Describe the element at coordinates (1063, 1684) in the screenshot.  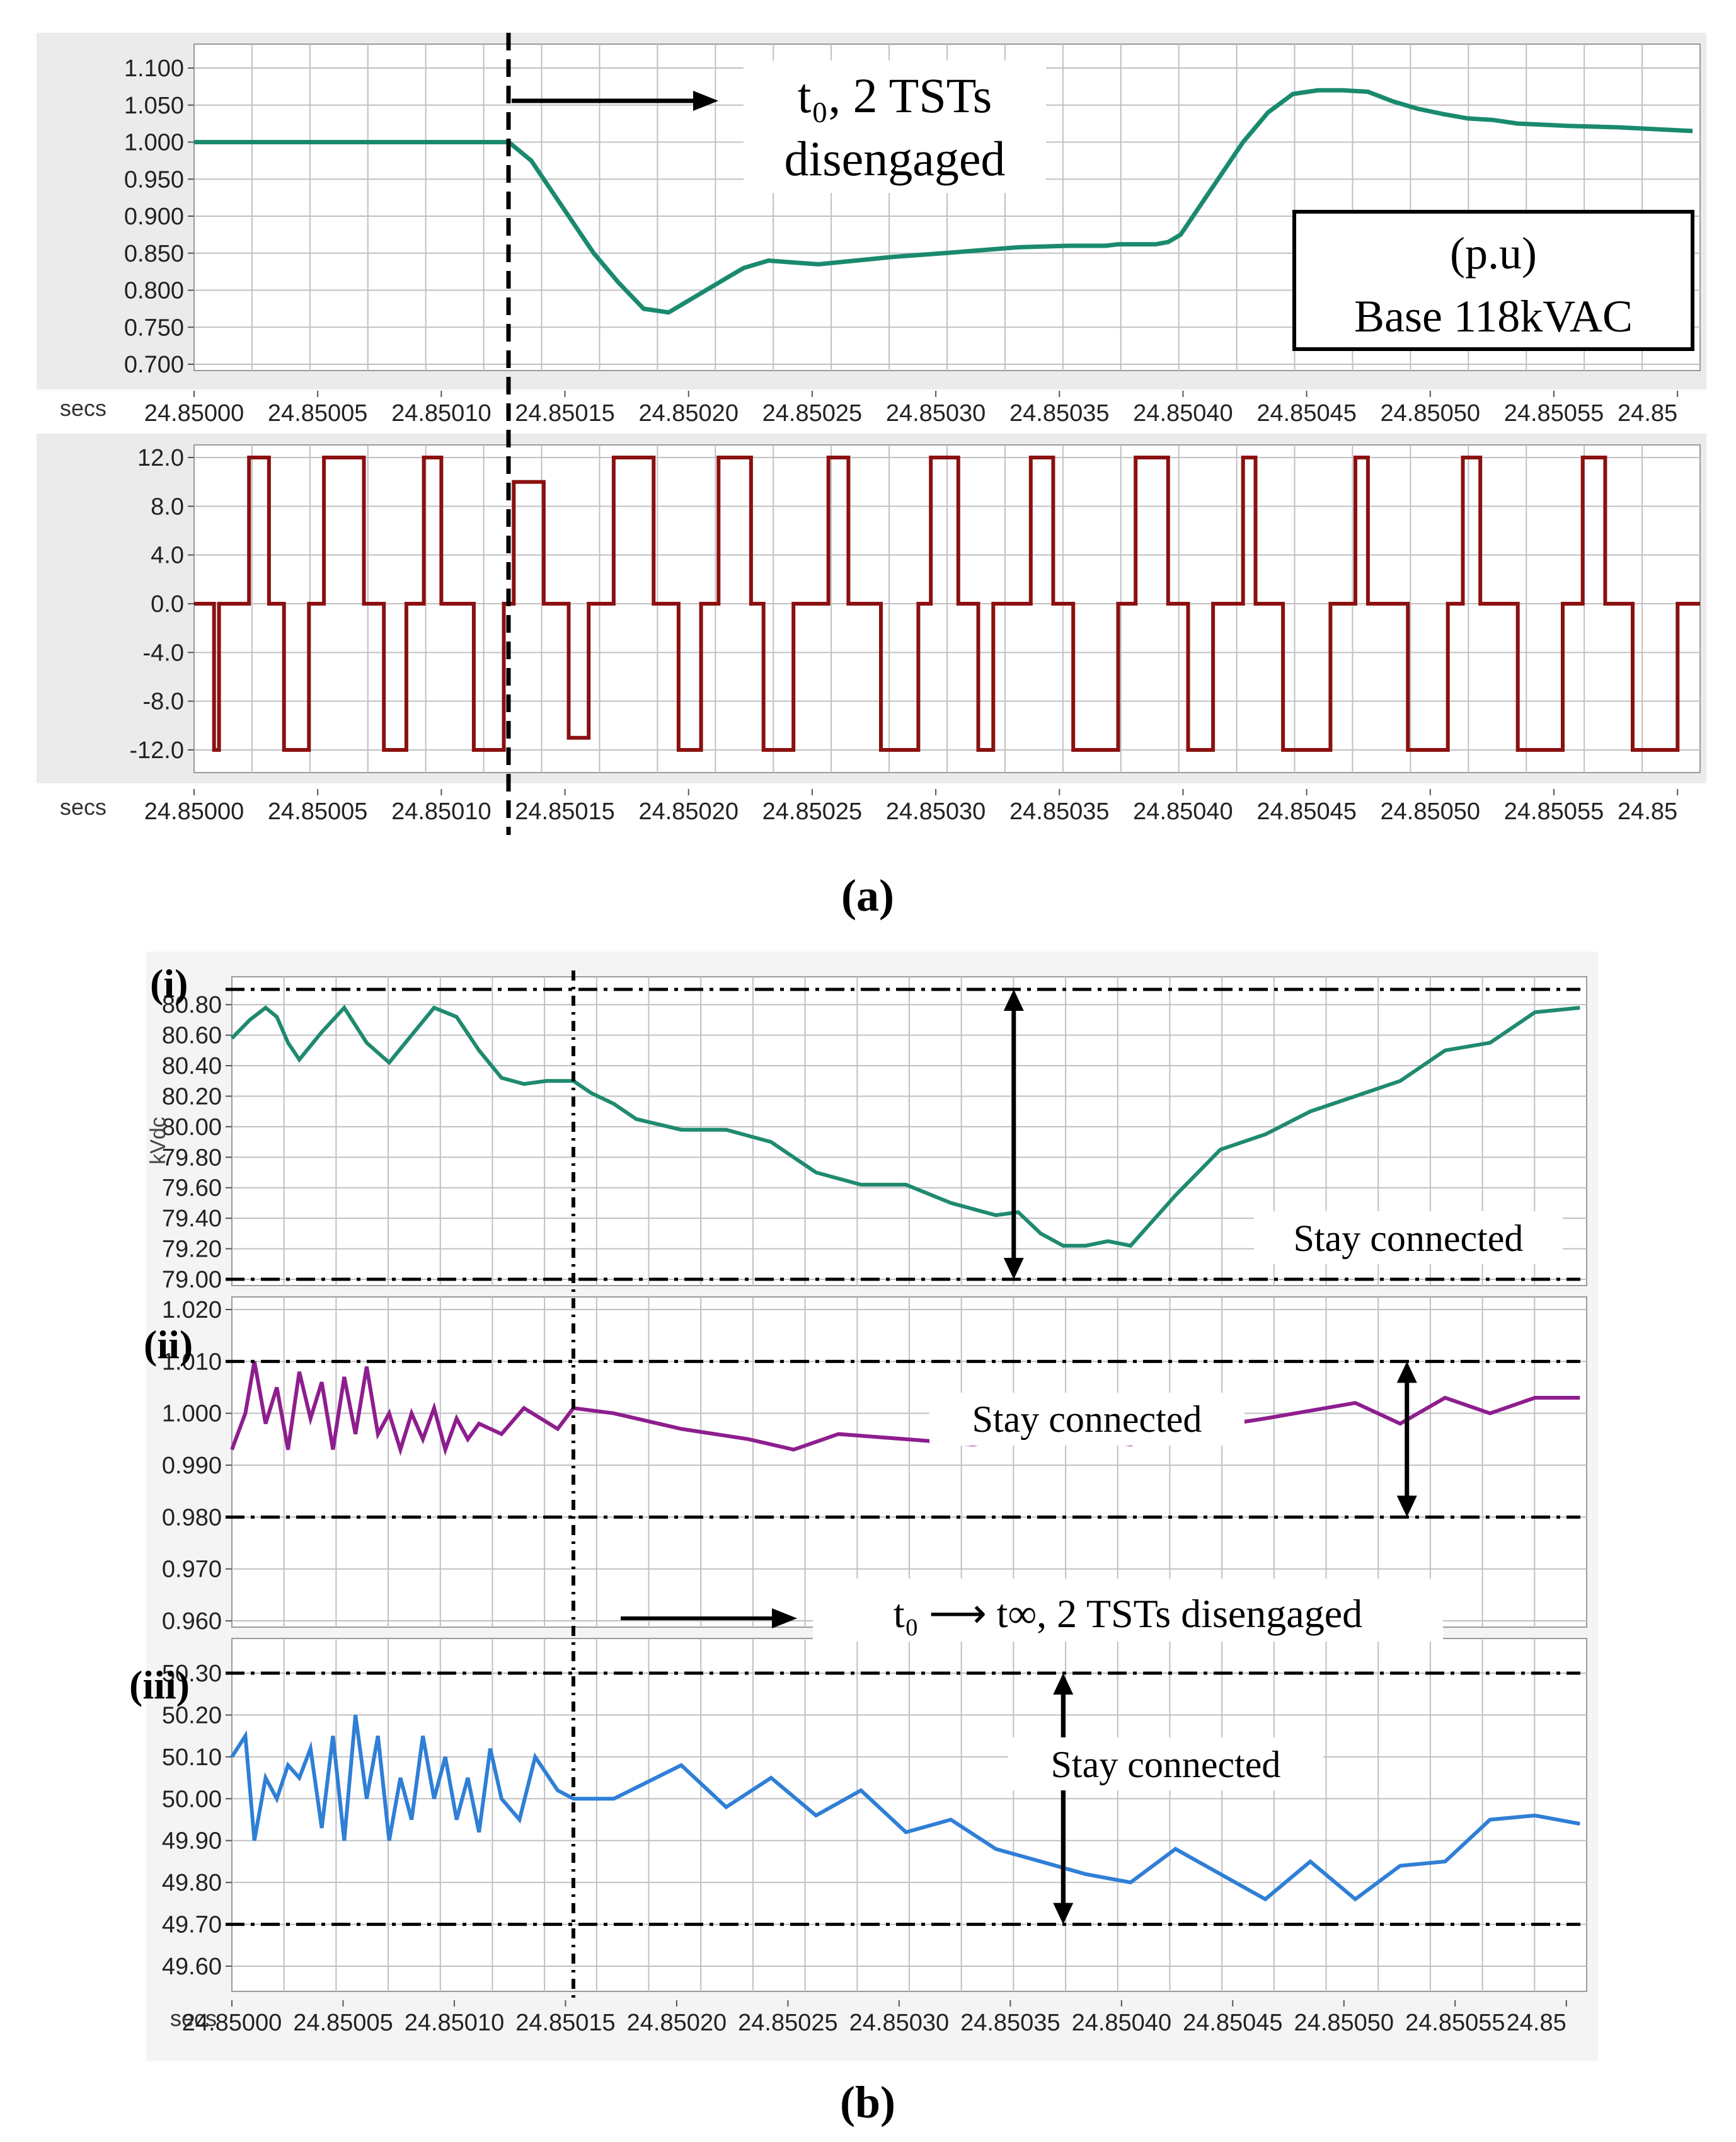
I see `panel-b-iii-range-arrowhead-up` at that location.